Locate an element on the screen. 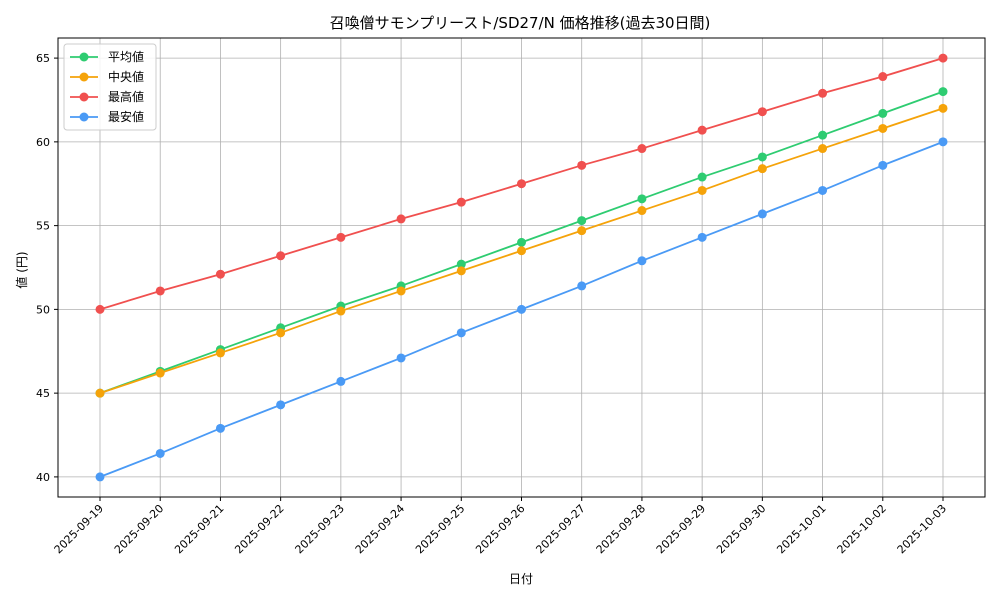 The image size is (1000, 600). x-tick-label: 2025-09-22 is located at coordinates (259, 529).